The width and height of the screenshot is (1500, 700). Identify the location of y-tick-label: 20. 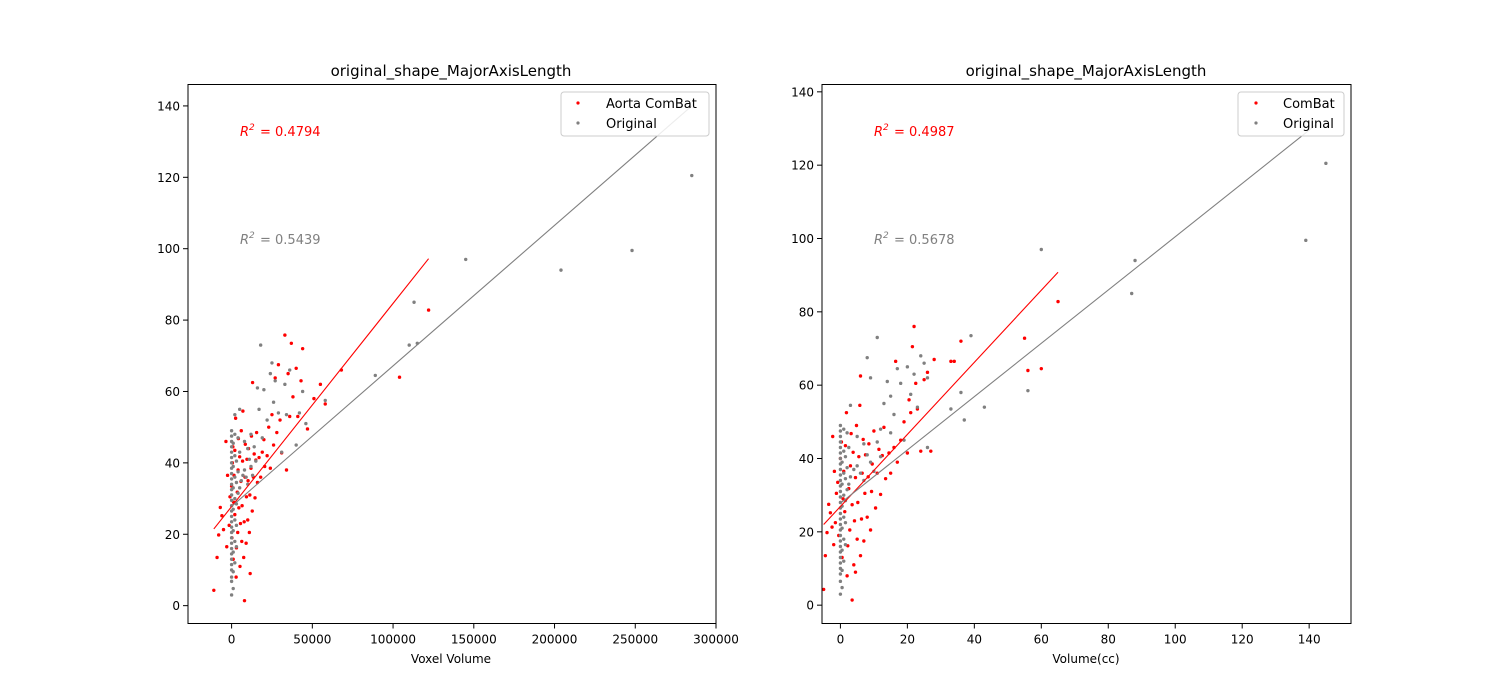
(172, 535).